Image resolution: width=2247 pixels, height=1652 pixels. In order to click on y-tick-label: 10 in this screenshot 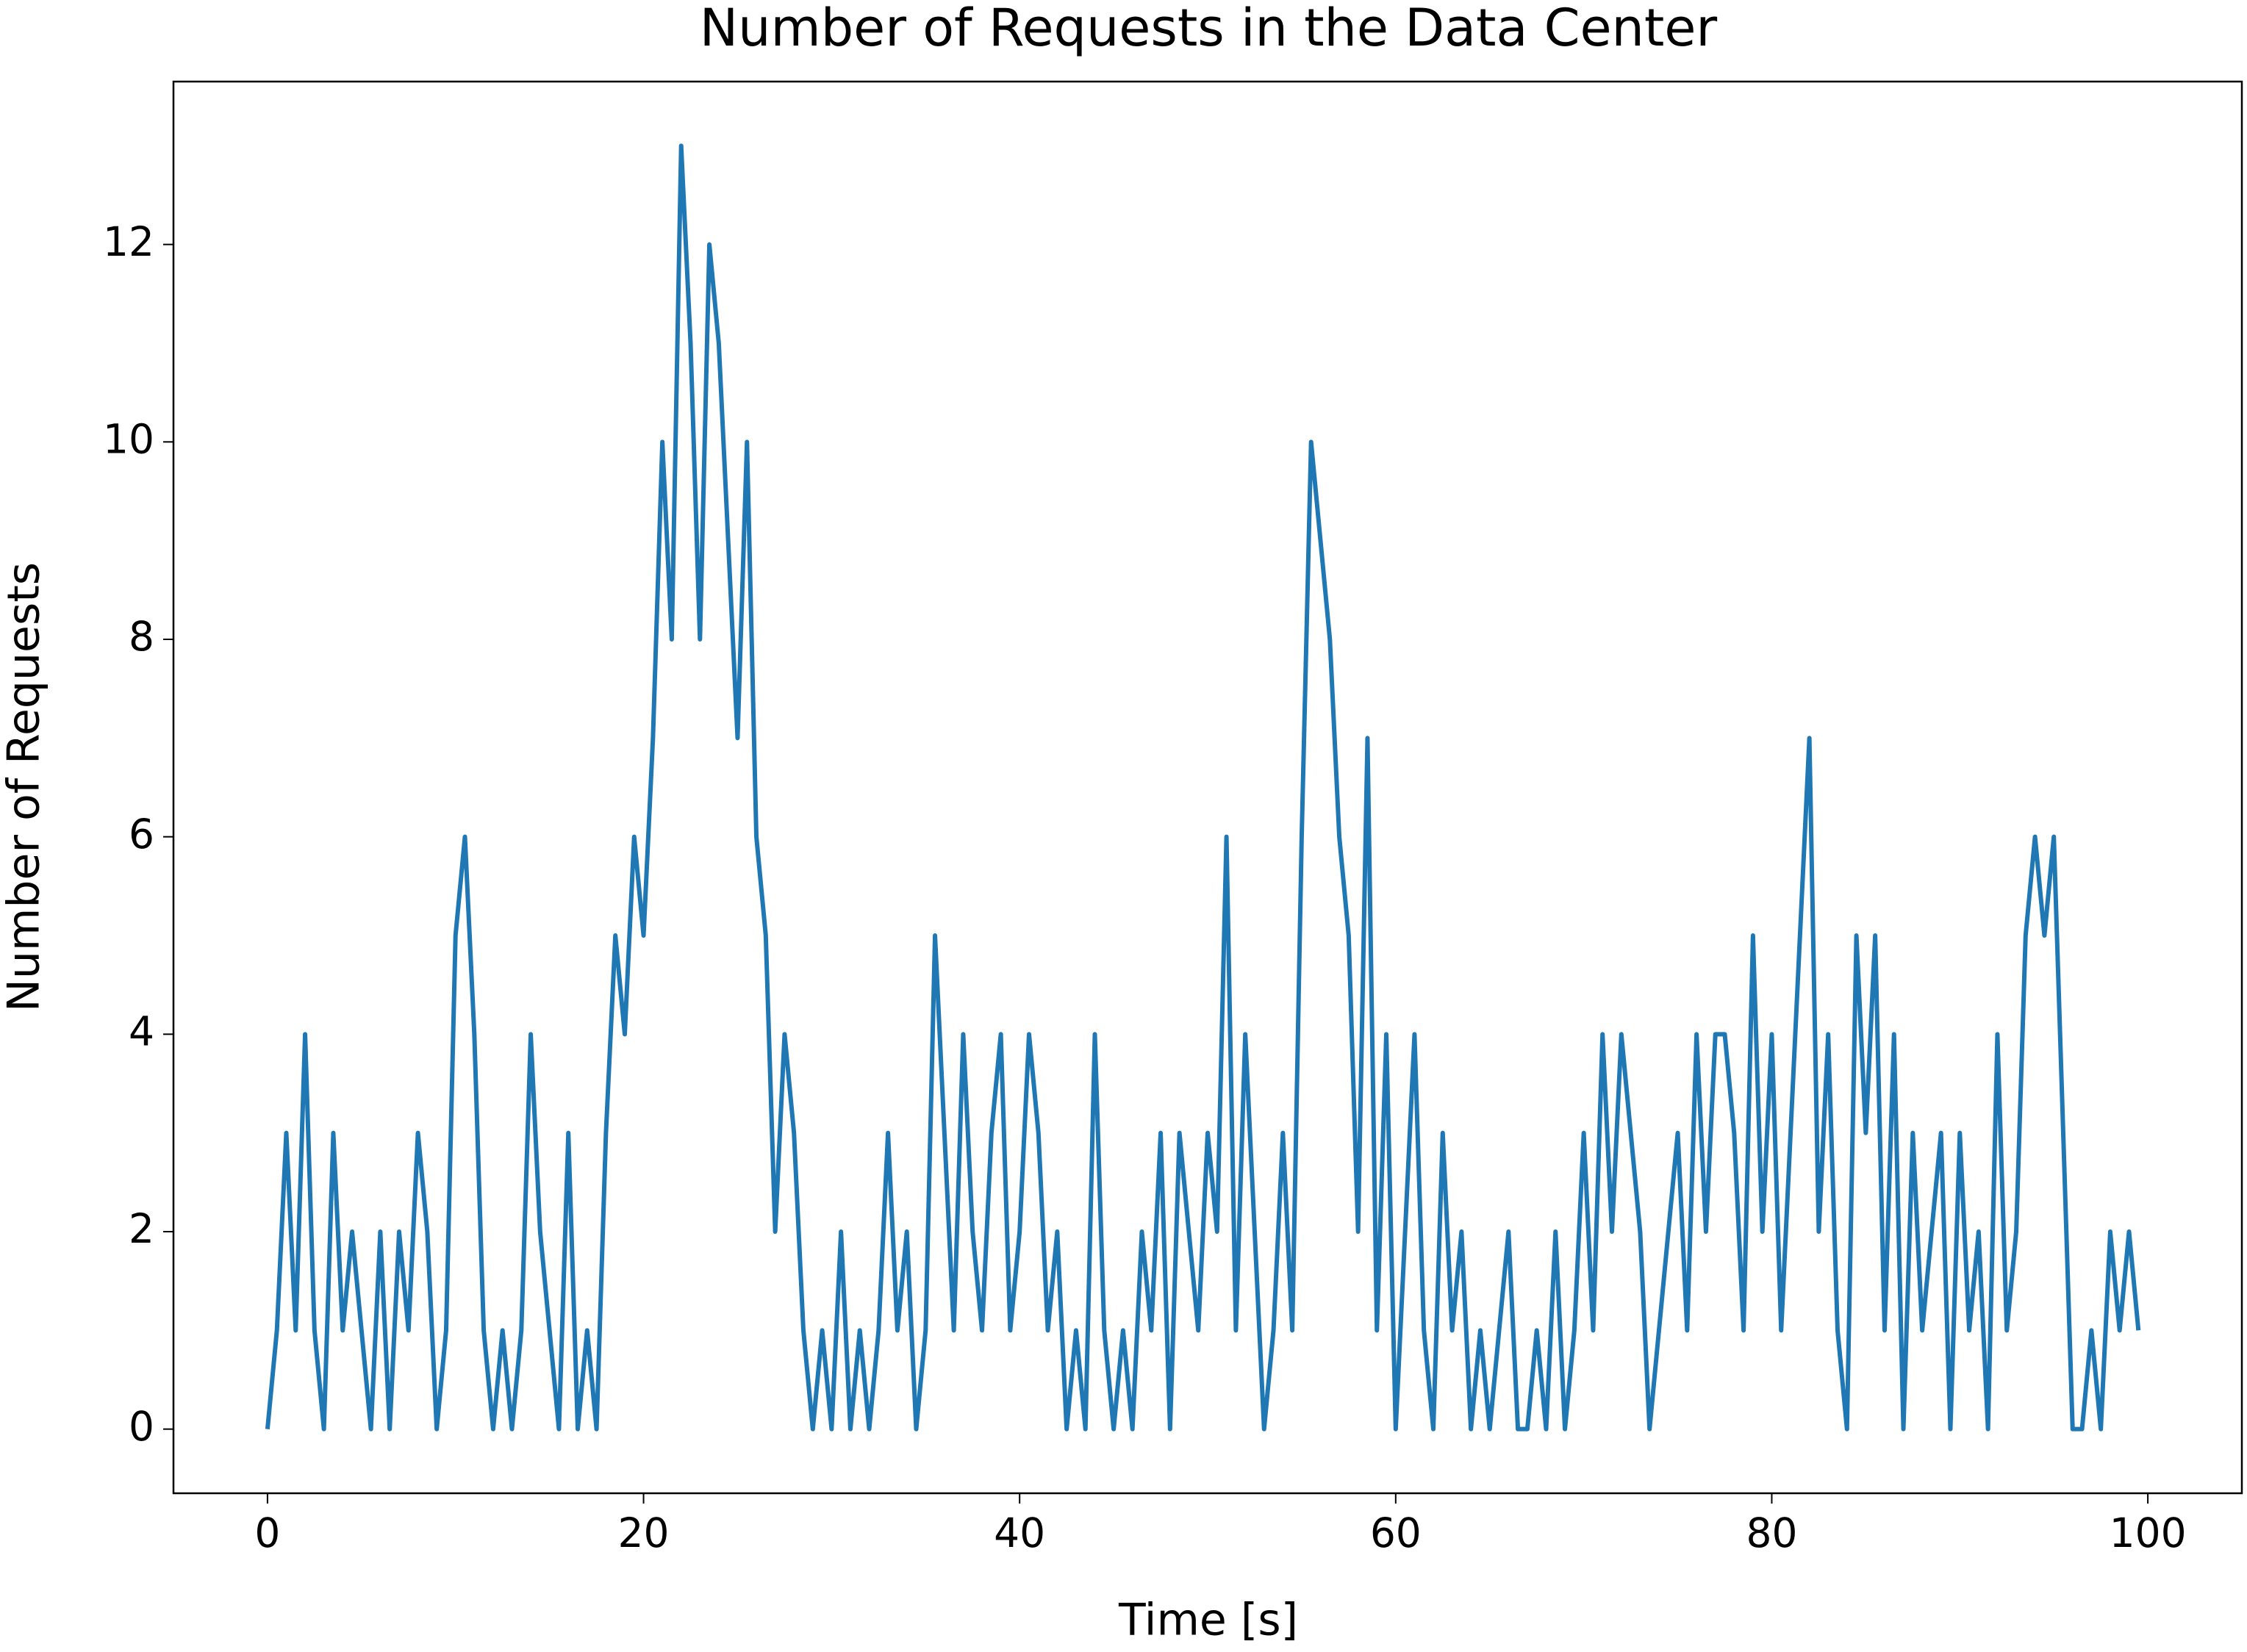, I will do `click(128, 439)`.